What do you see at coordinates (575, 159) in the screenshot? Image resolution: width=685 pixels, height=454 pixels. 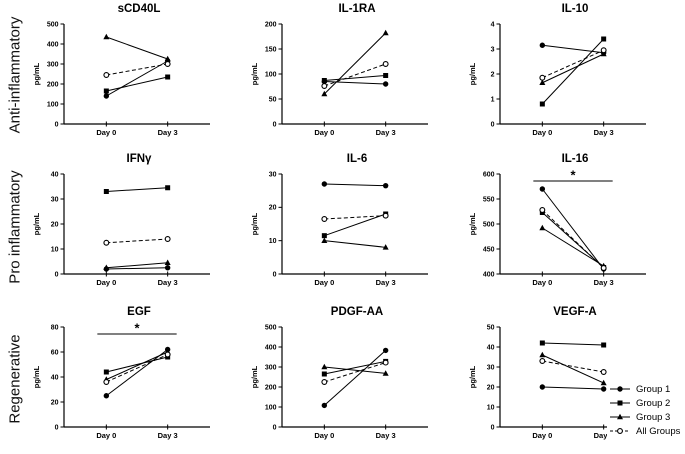 I see `chart-title: IL-16` at bounding box center [575, 159].